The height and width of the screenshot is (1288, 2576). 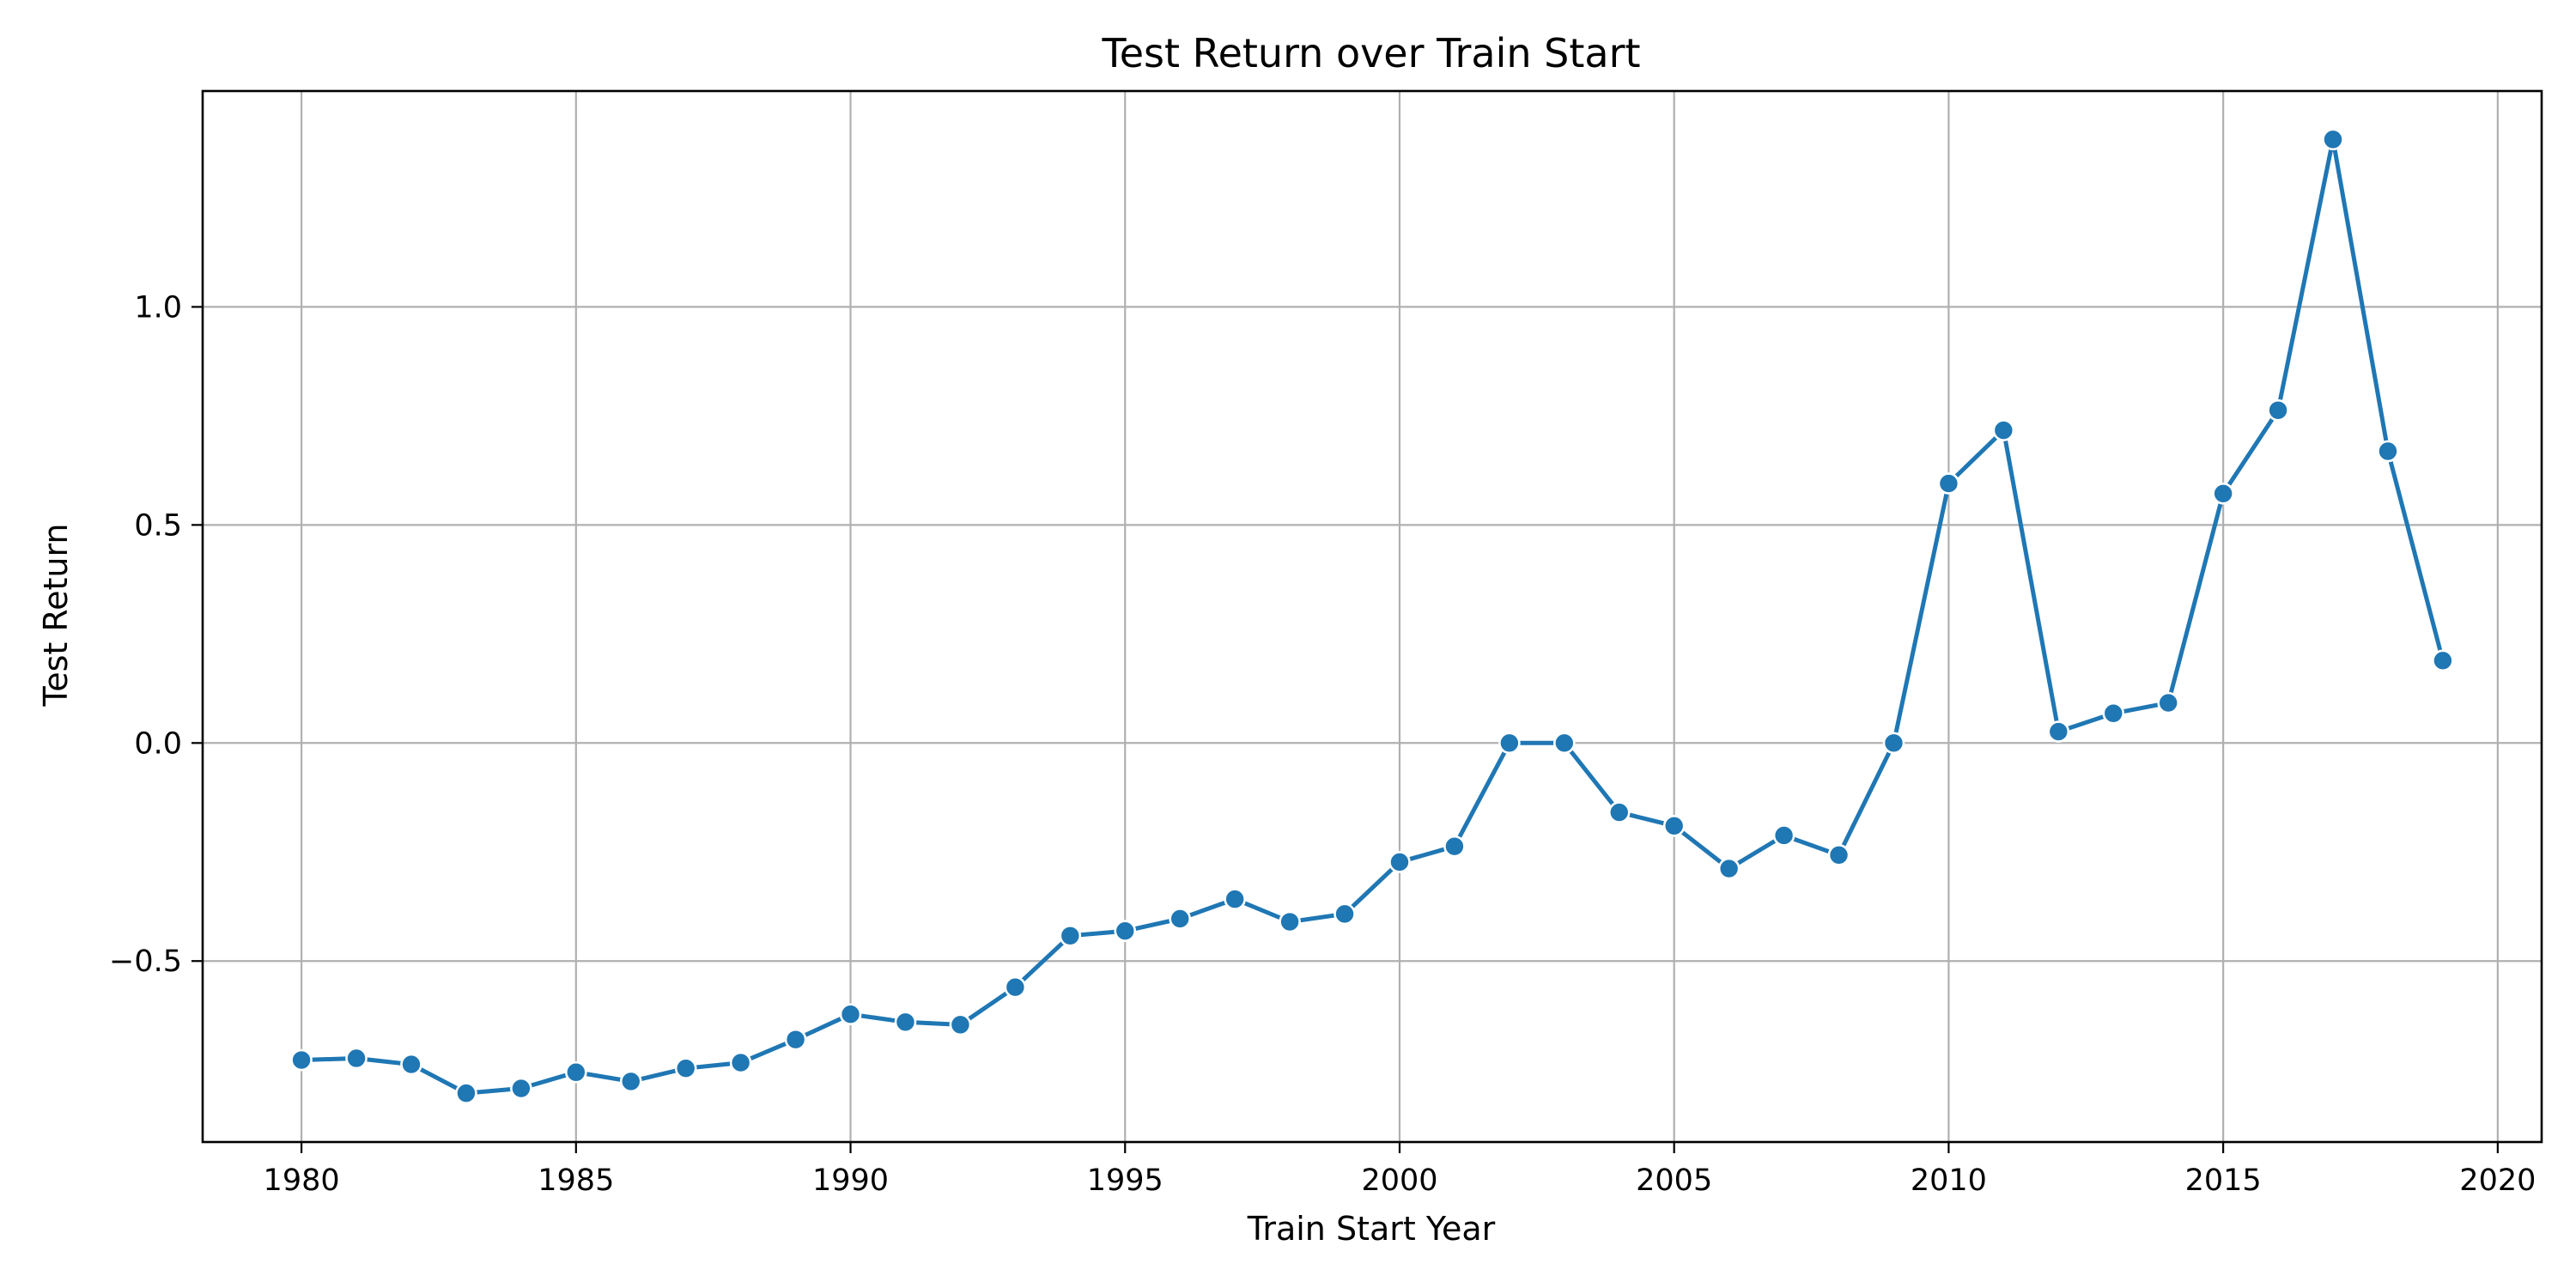 What do you see at coordinates (1371, 53) in the screenshot?
I see `chart-title: Test Return over Train Start` at bounding box center [1371, 53].